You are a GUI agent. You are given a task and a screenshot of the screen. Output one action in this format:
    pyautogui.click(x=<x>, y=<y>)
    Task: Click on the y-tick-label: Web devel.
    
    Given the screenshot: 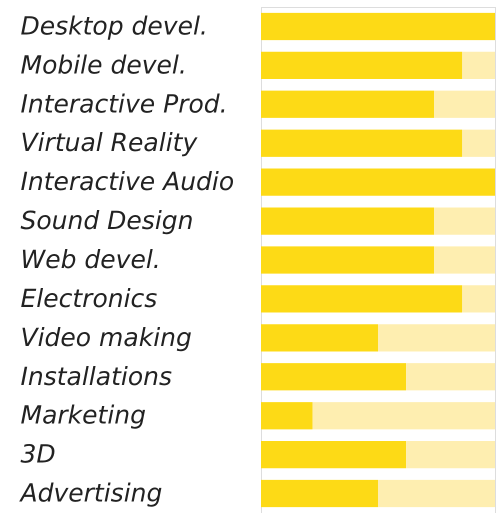 What is the action you would take?
    pyautogui.click(x=90, y=259)
    